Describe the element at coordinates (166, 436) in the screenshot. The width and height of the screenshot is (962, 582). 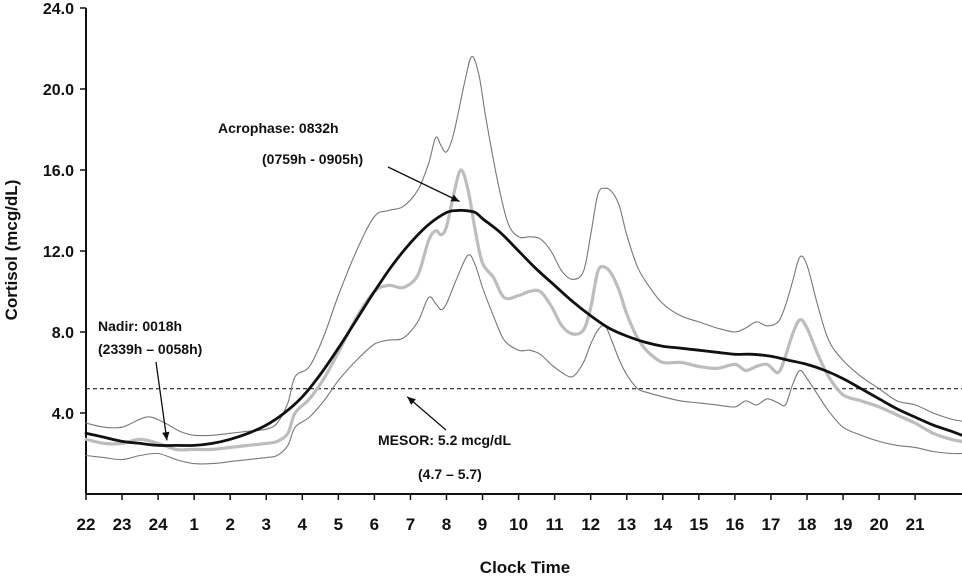
I see `nadir-arrow-head` at that location.